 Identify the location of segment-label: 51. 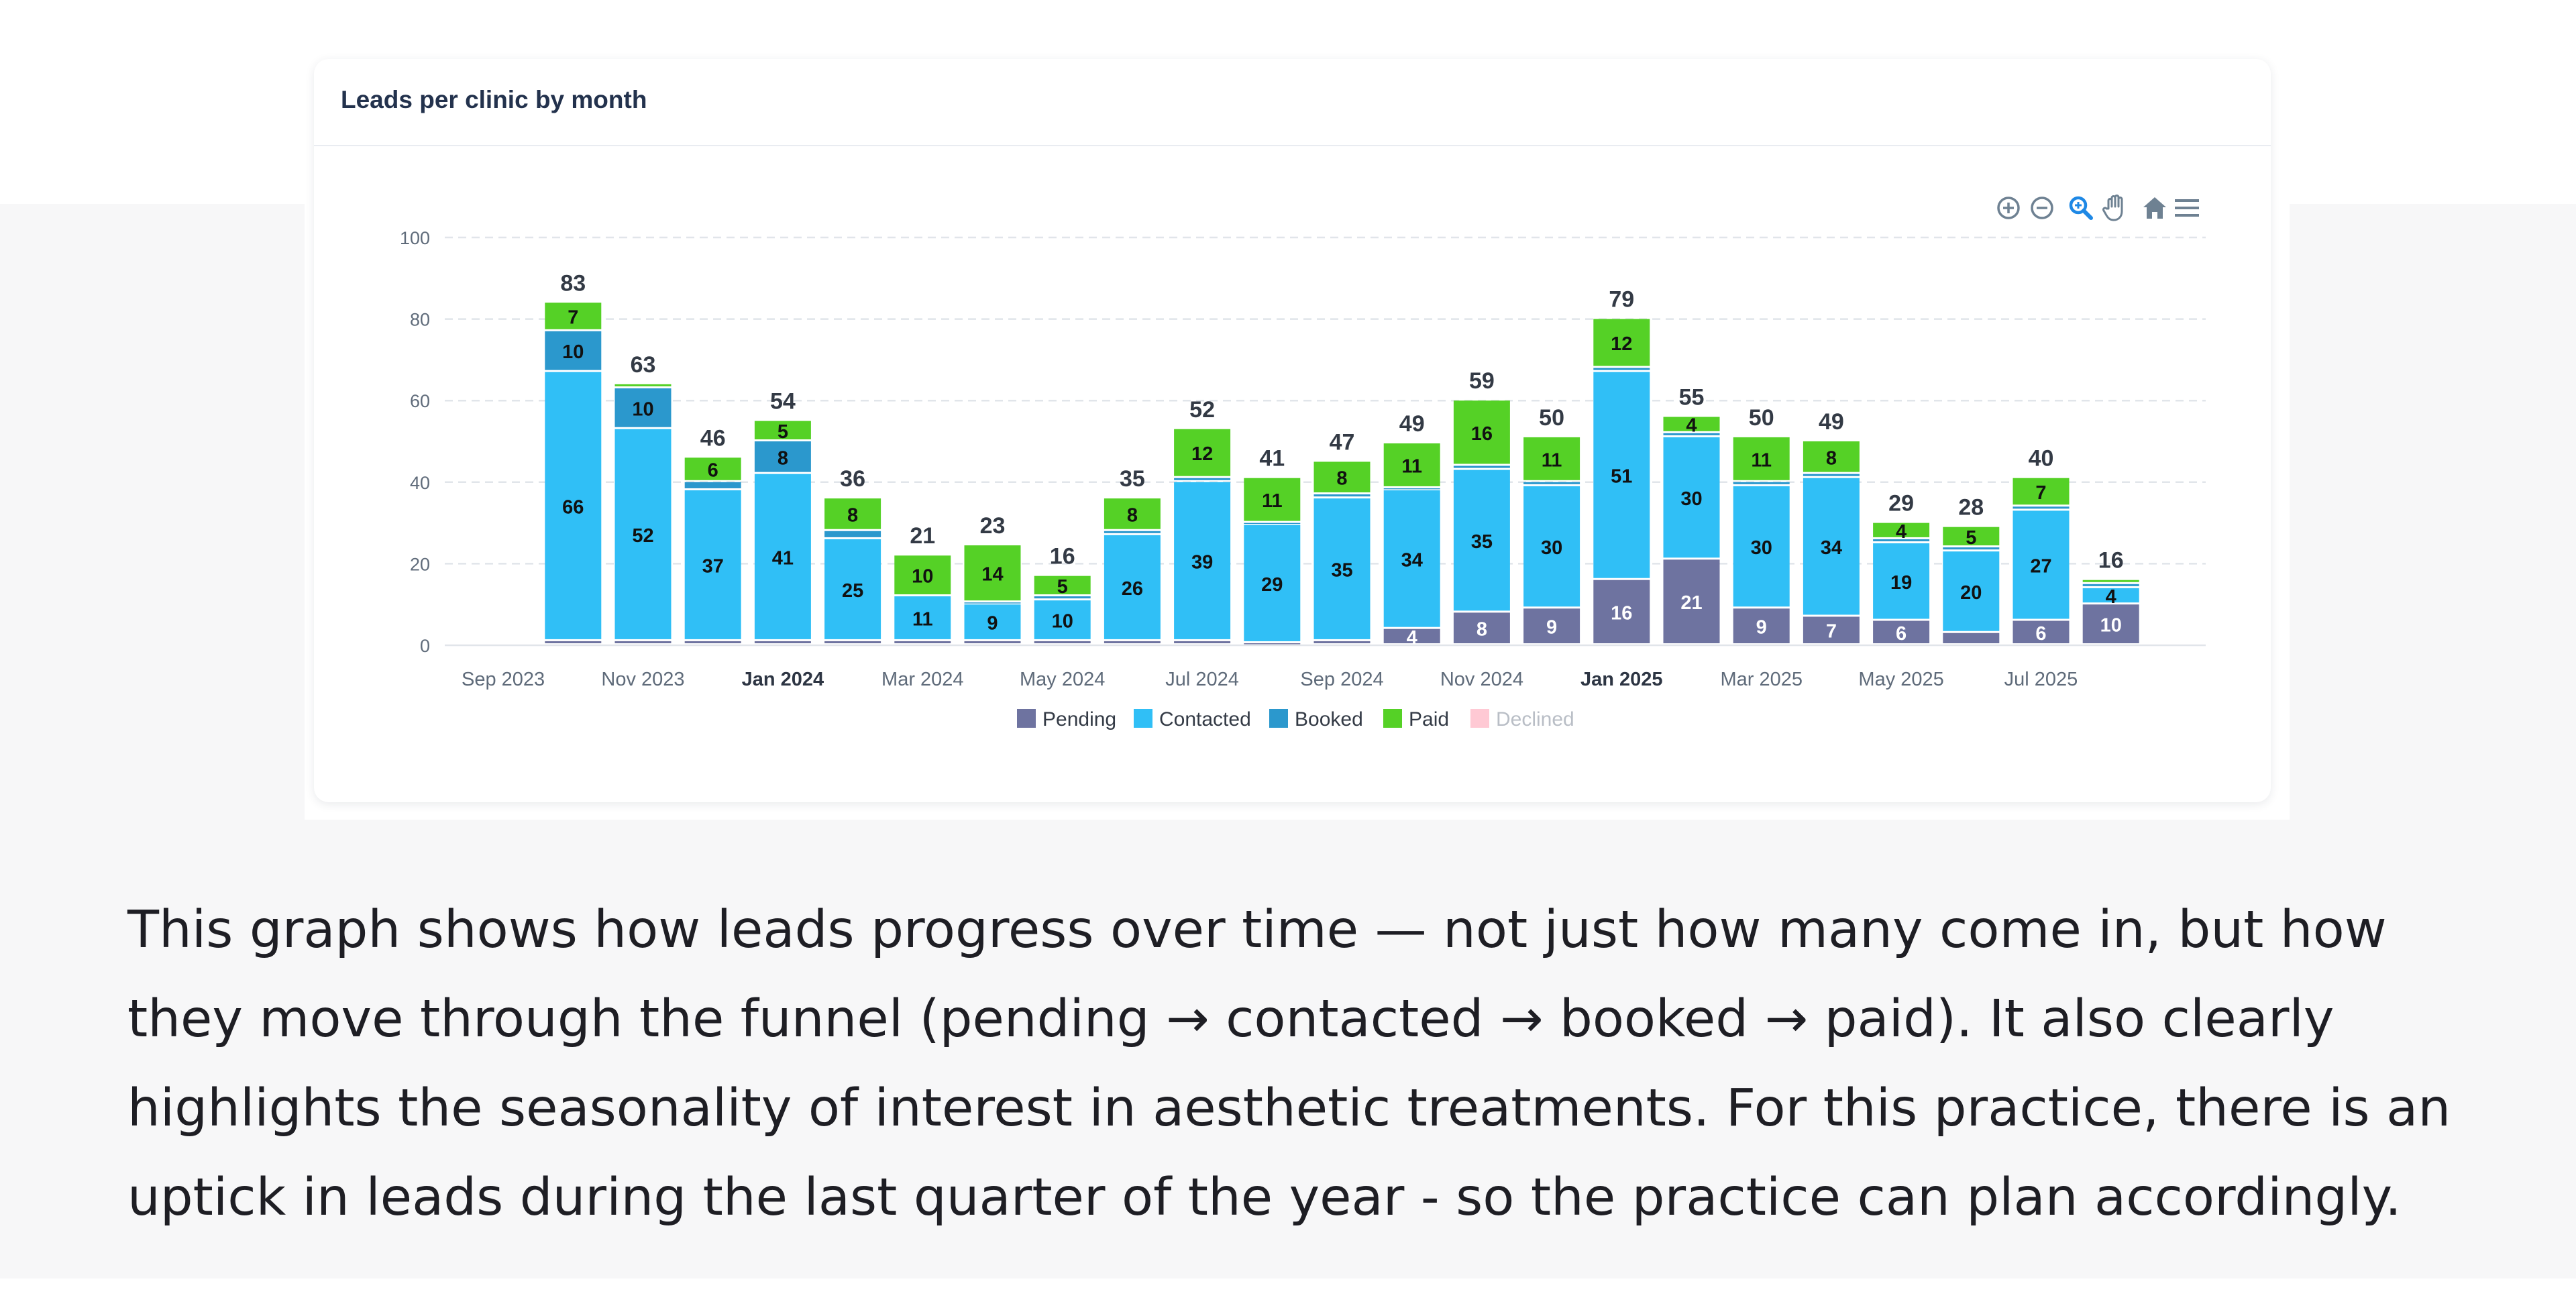
(1621, 477).